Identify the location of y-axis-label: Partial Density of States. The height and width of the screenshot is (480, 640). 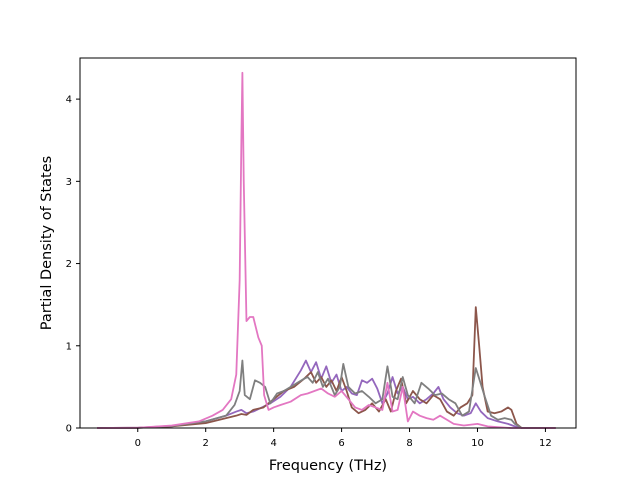
(47, 243).